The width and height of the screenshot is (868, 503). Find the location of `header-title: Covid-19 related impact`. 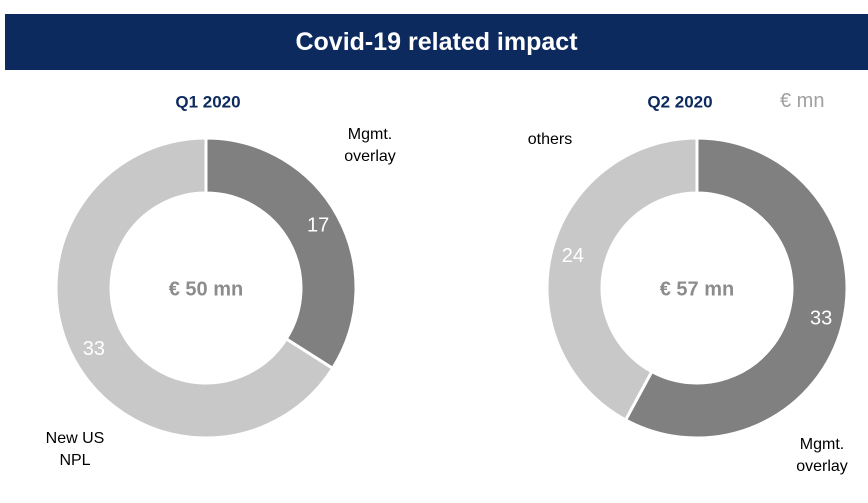

header-title: Covid-19 related impact is located at coordinates (436, 42).